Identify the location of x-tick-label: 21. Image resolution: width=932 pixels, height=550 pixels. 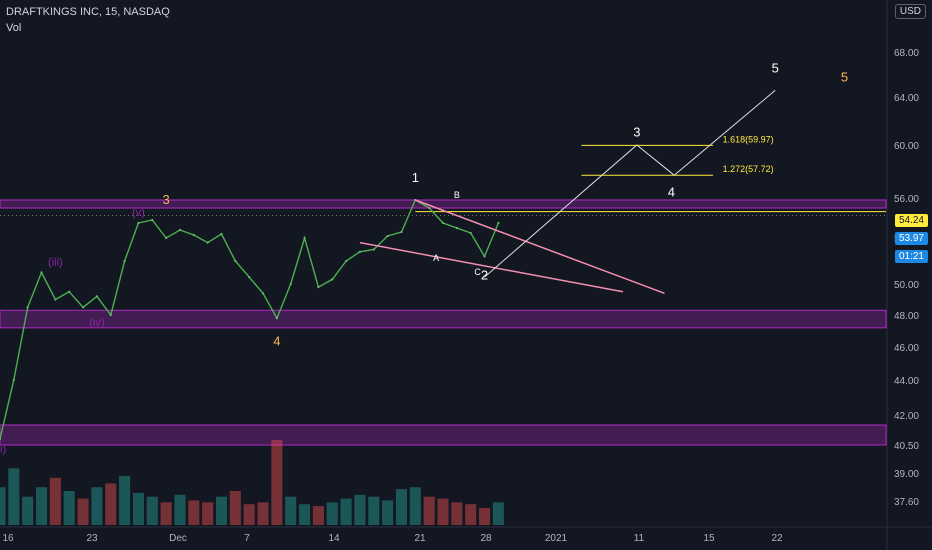
(420, 538).